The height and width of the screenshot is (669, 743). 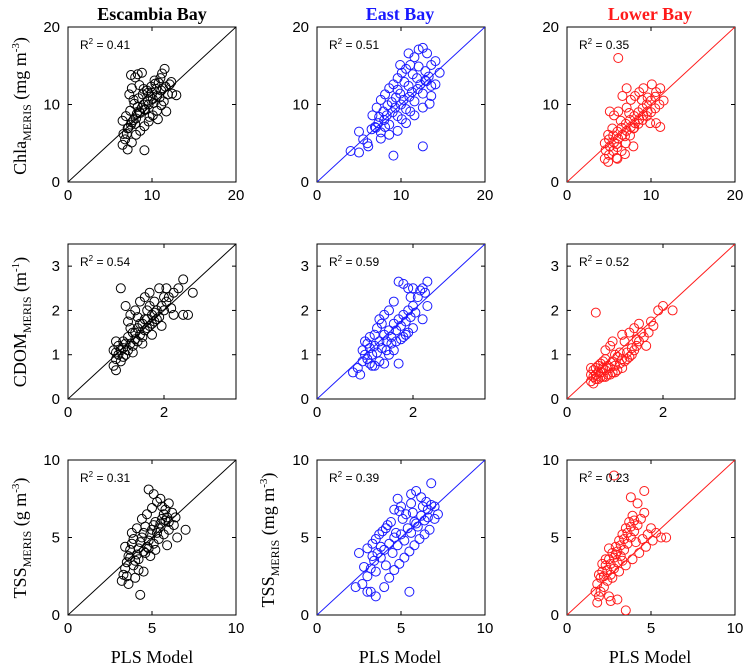 I want to click on r2-value: = 0.51, so click(x=360, y=45).